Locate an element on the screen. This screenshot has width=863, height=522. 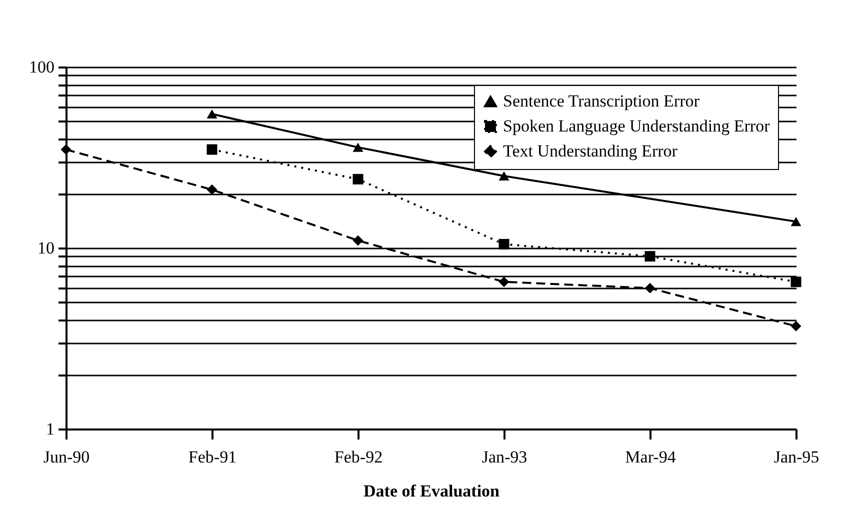
x-tick-label: Feb-91 is located at coordinates (212, 457).